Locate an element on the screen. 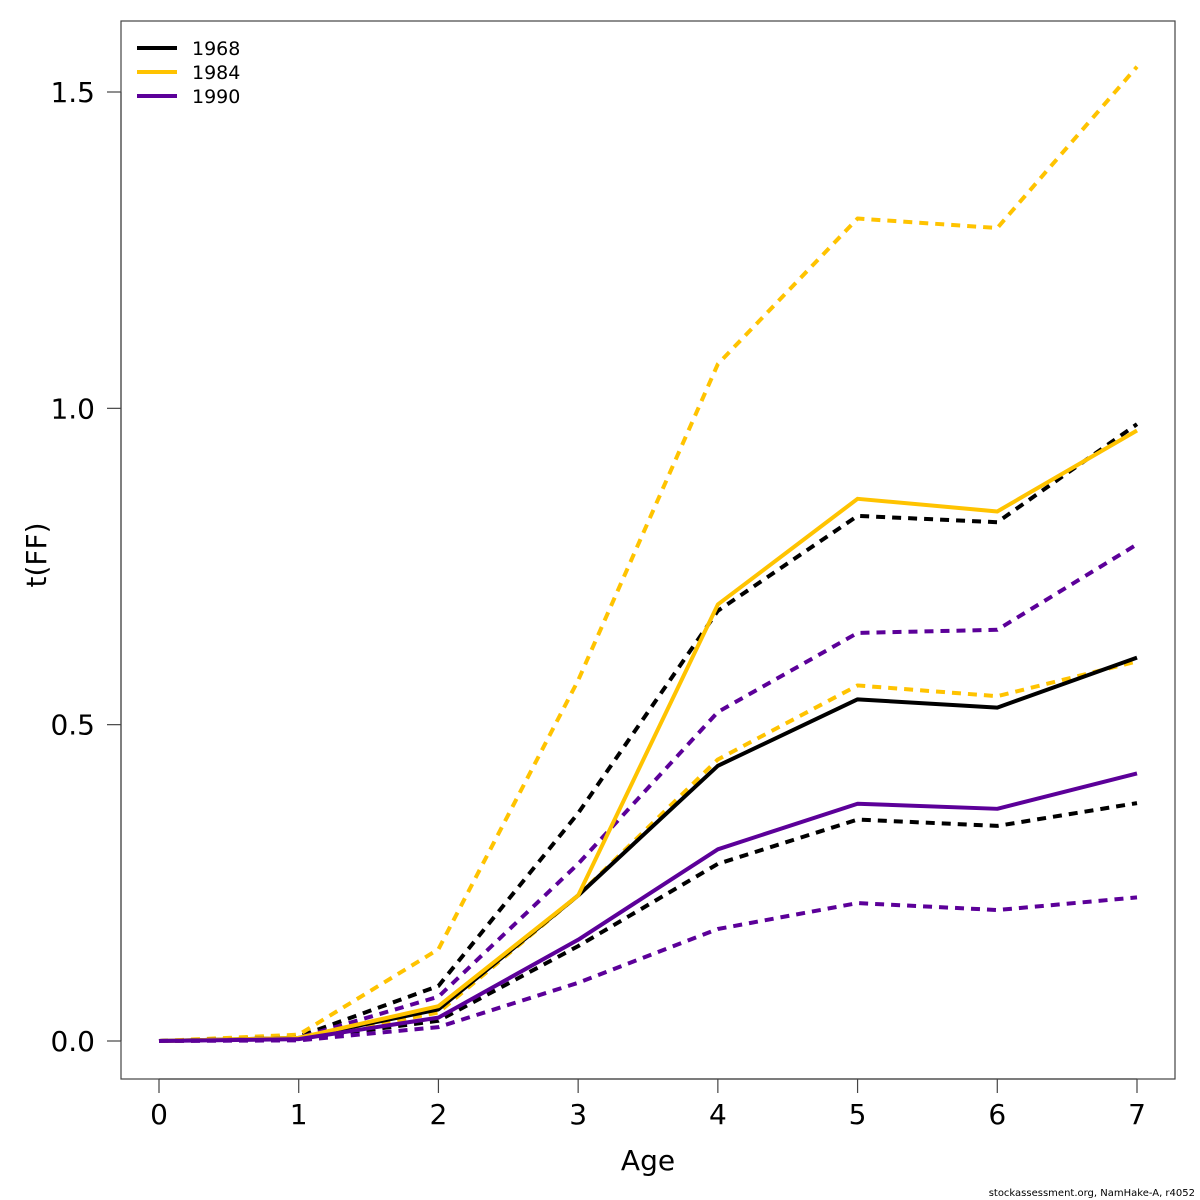 This screenshot has height=1200, width=1200. y-tick-label: 1.5 is located at coordinates (72, 92).